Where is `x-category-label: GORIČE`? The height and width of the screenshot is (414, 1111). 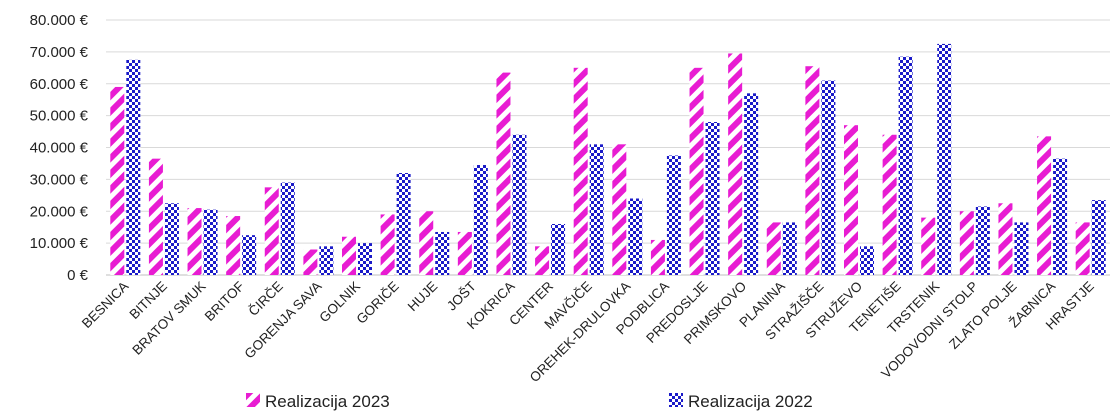
x-category-label: GORIČE is located at coordinates (377, 303).